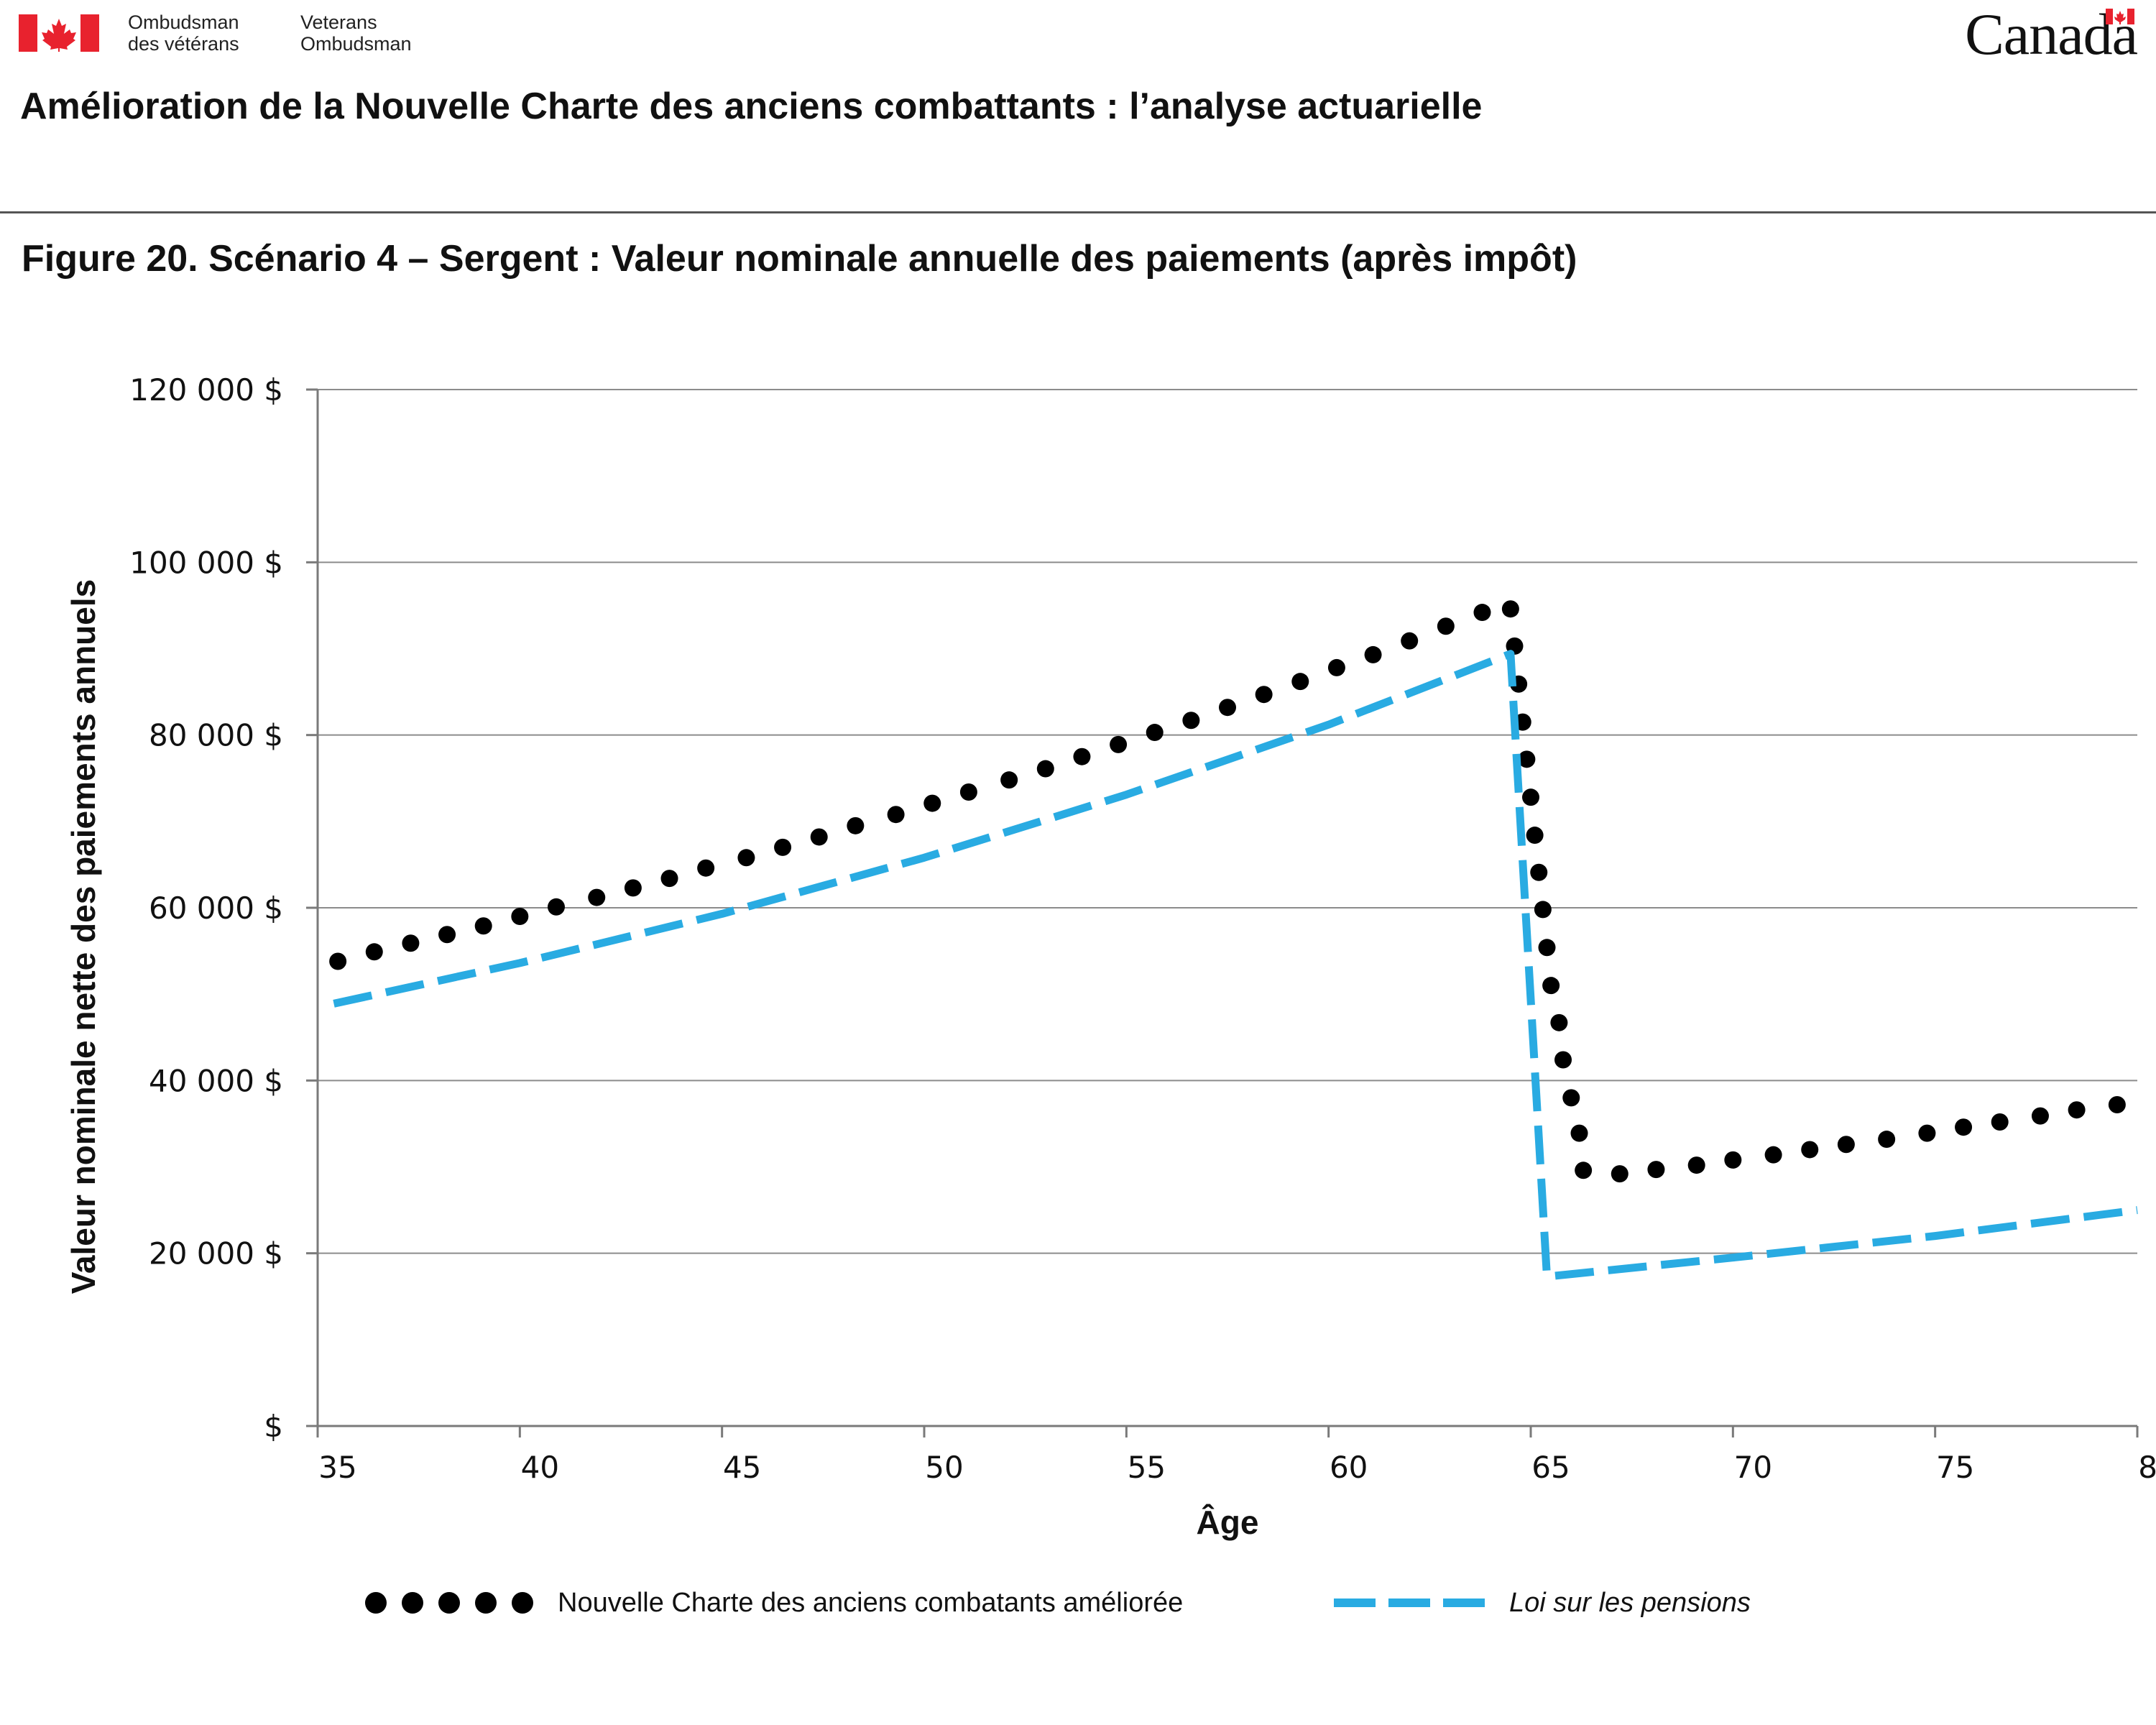 The image size is (2156, 1725). Describe the element at coordinates (2120, 16) in the screenshot. I see `wordmark-flag-icon` at that location.